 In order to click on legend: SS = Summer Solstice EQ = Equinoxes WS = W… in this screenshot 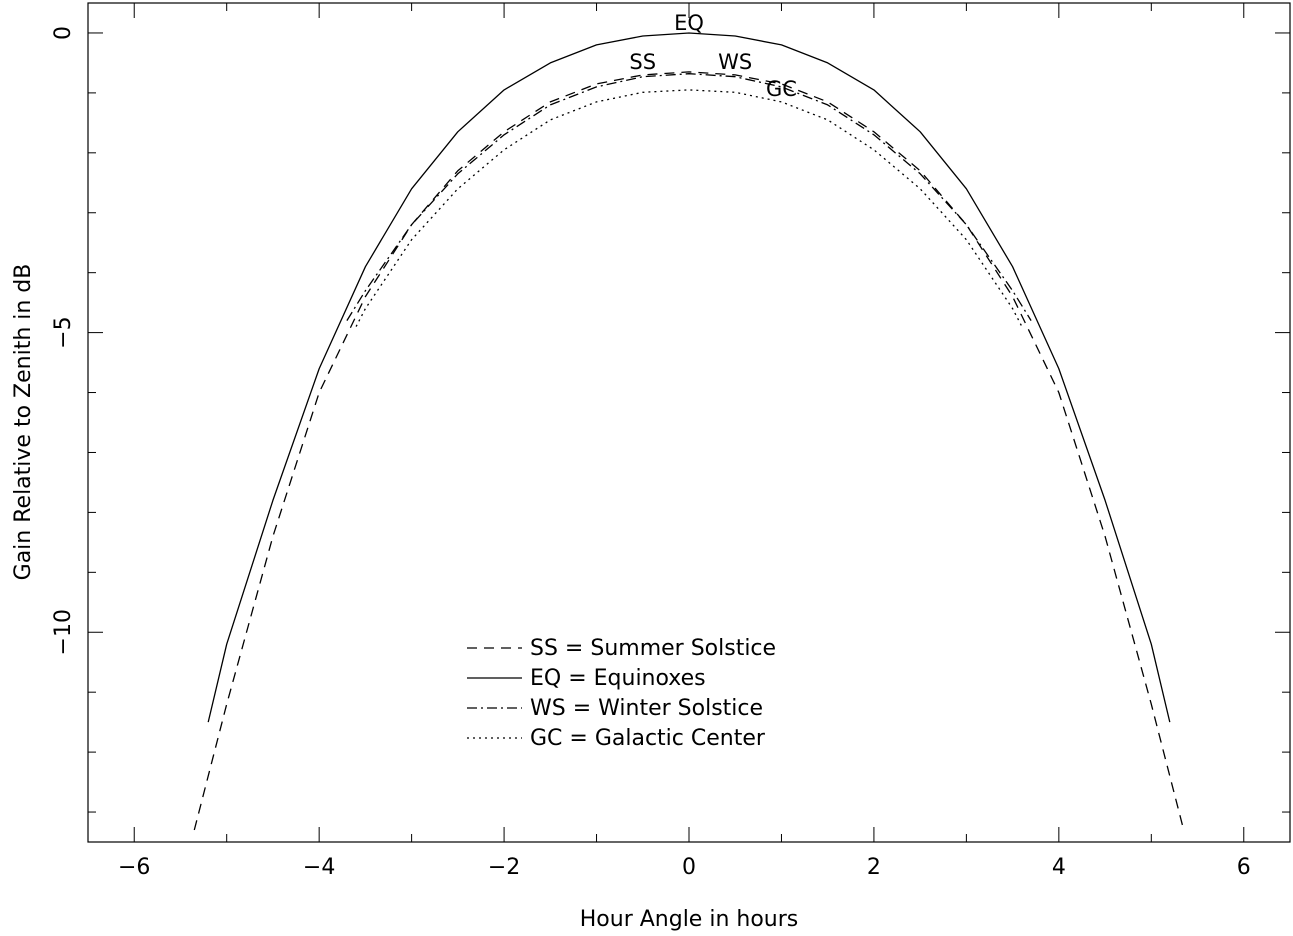, I will do `click(621, 693)`.